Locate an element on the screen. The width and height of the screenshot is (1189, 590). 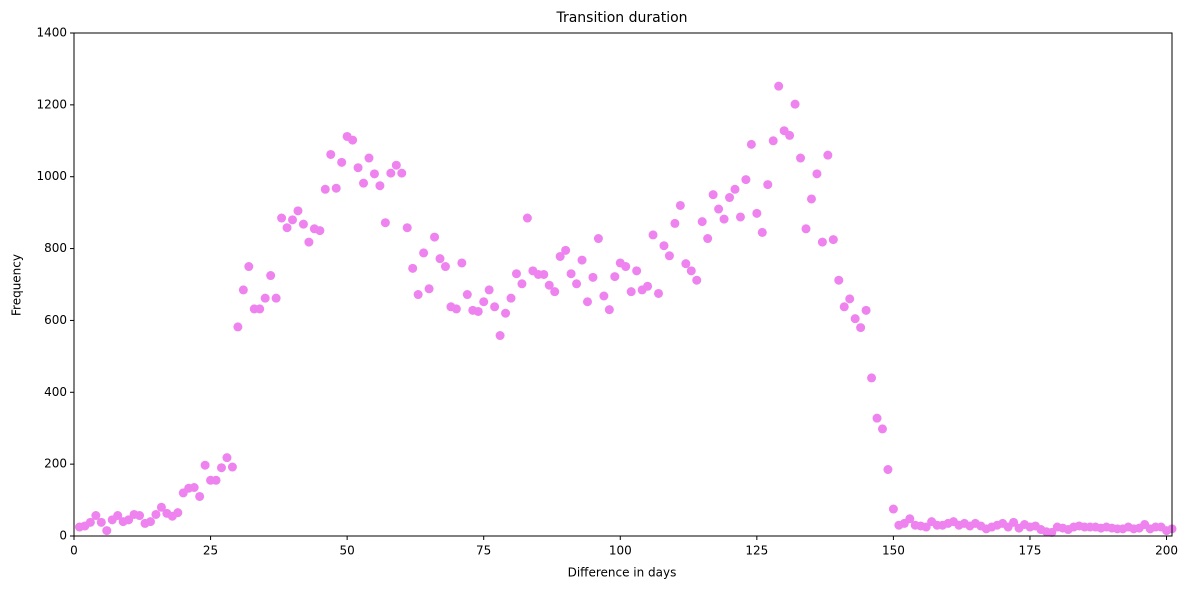
y-tick-label: 800 is located at coordinates (55, 248).